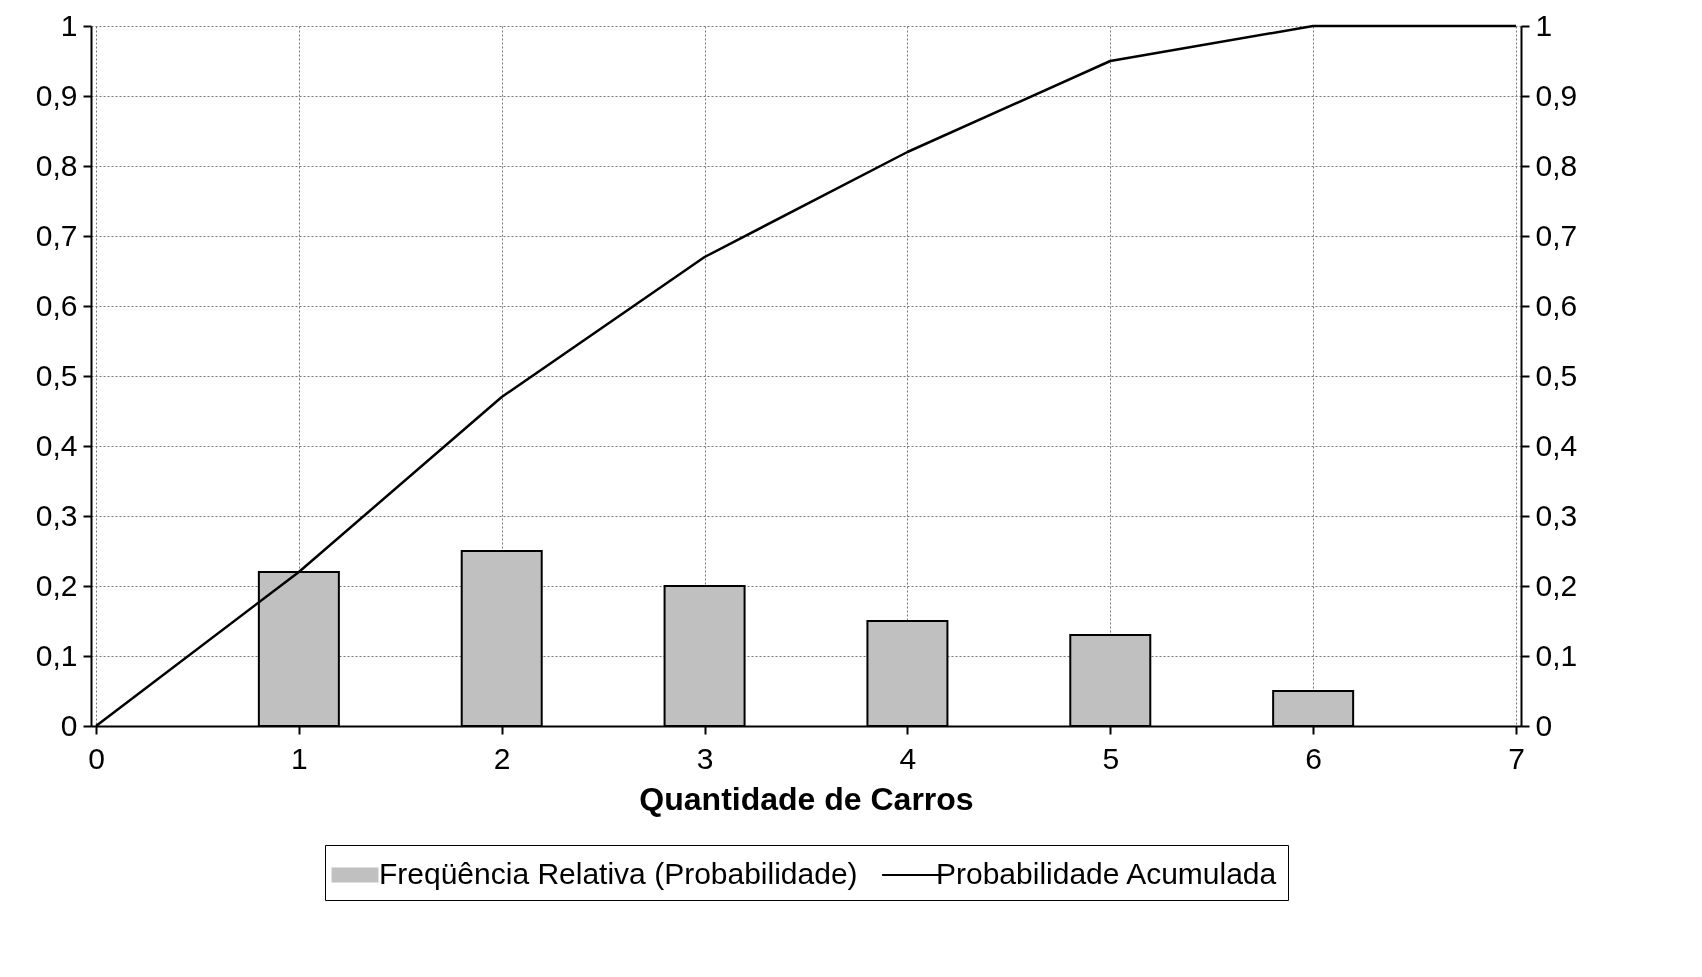 The height and width of the screenshot is (977, 1702). What do you see at coordinates (56, 305) in the screenshot?
I see `y-tick-label: 0,6` at bounding box center [56, 305].